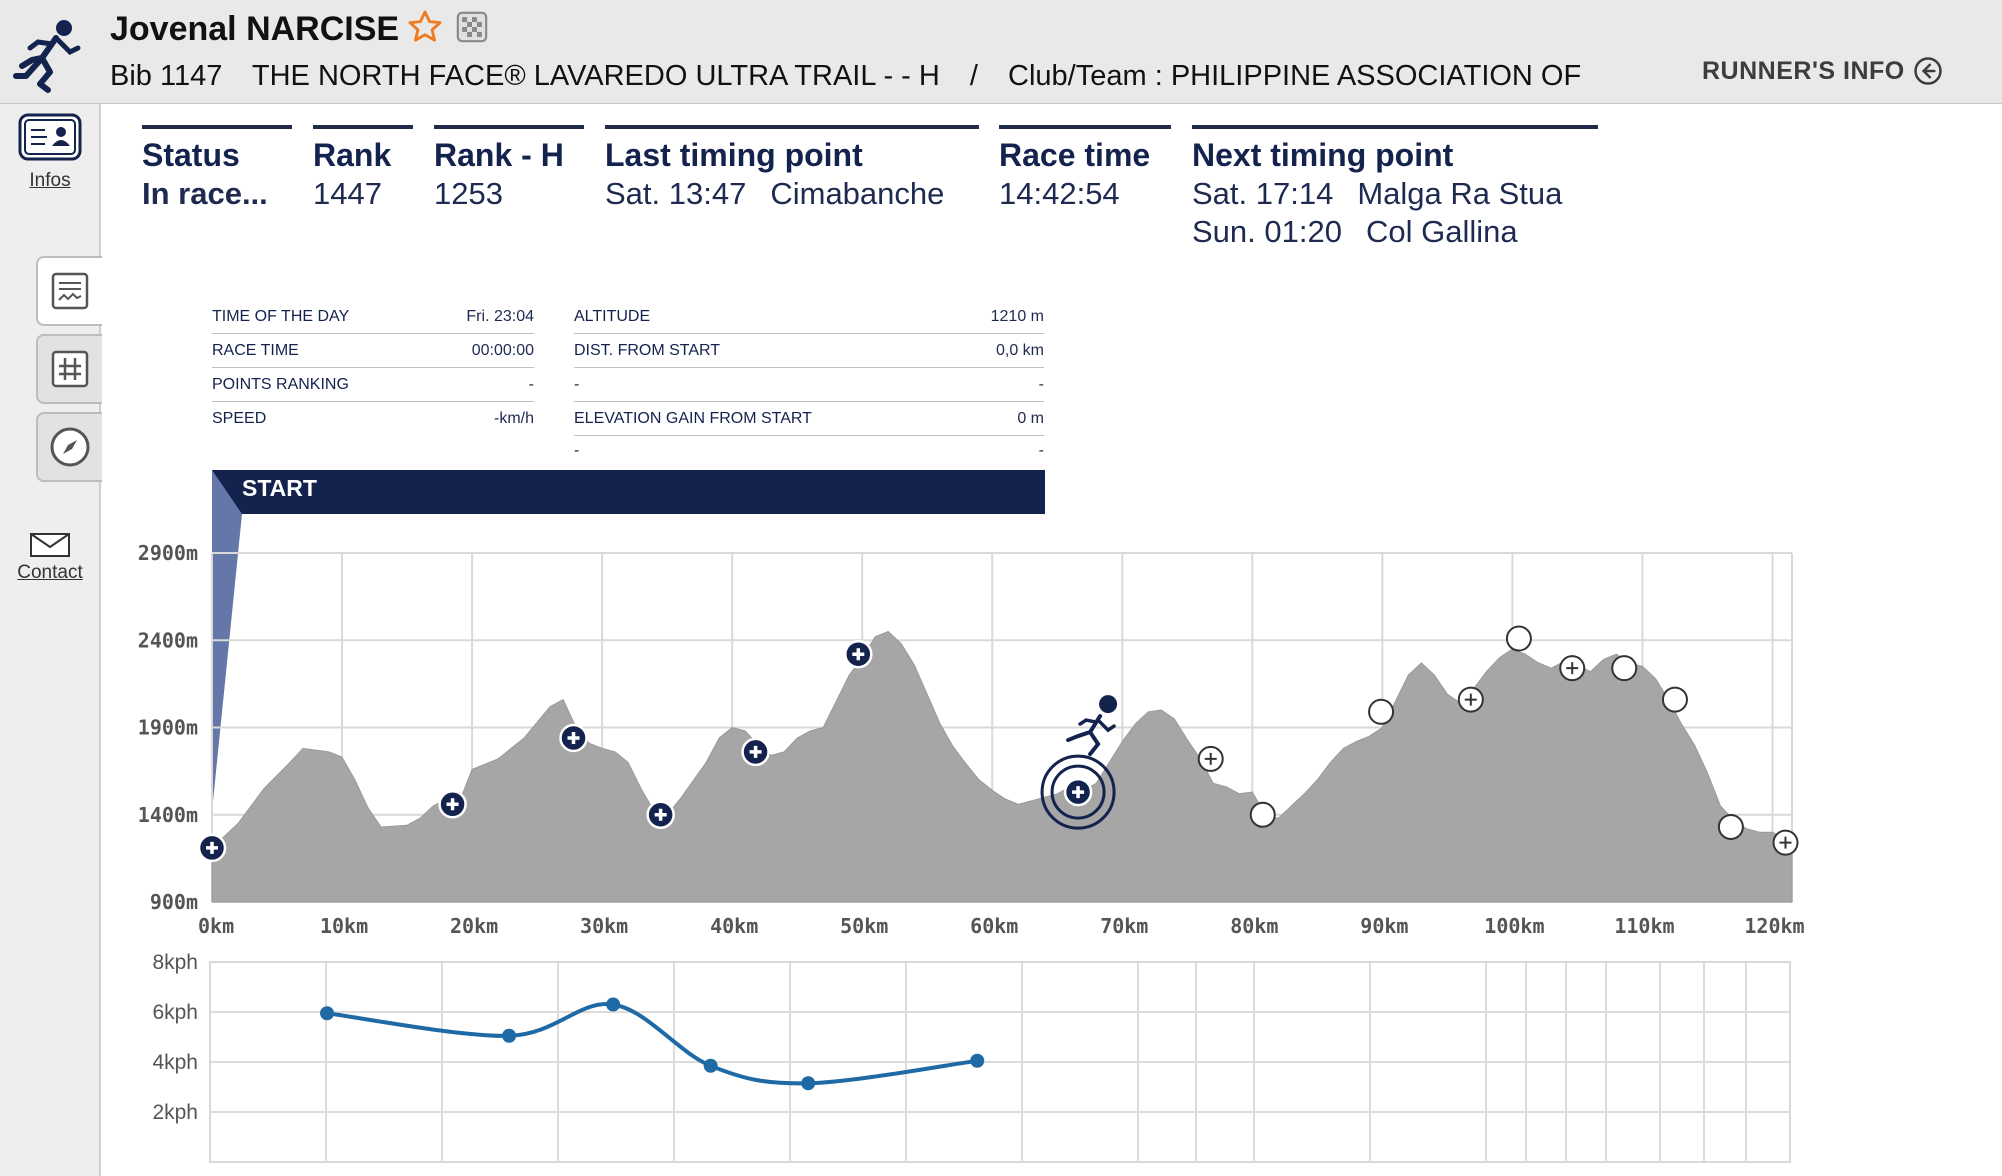  What do you see at coordinates (50, 572) in the screenshot?
I see `sidebar-contact-label: Contact` at bounding box center [50, 572].